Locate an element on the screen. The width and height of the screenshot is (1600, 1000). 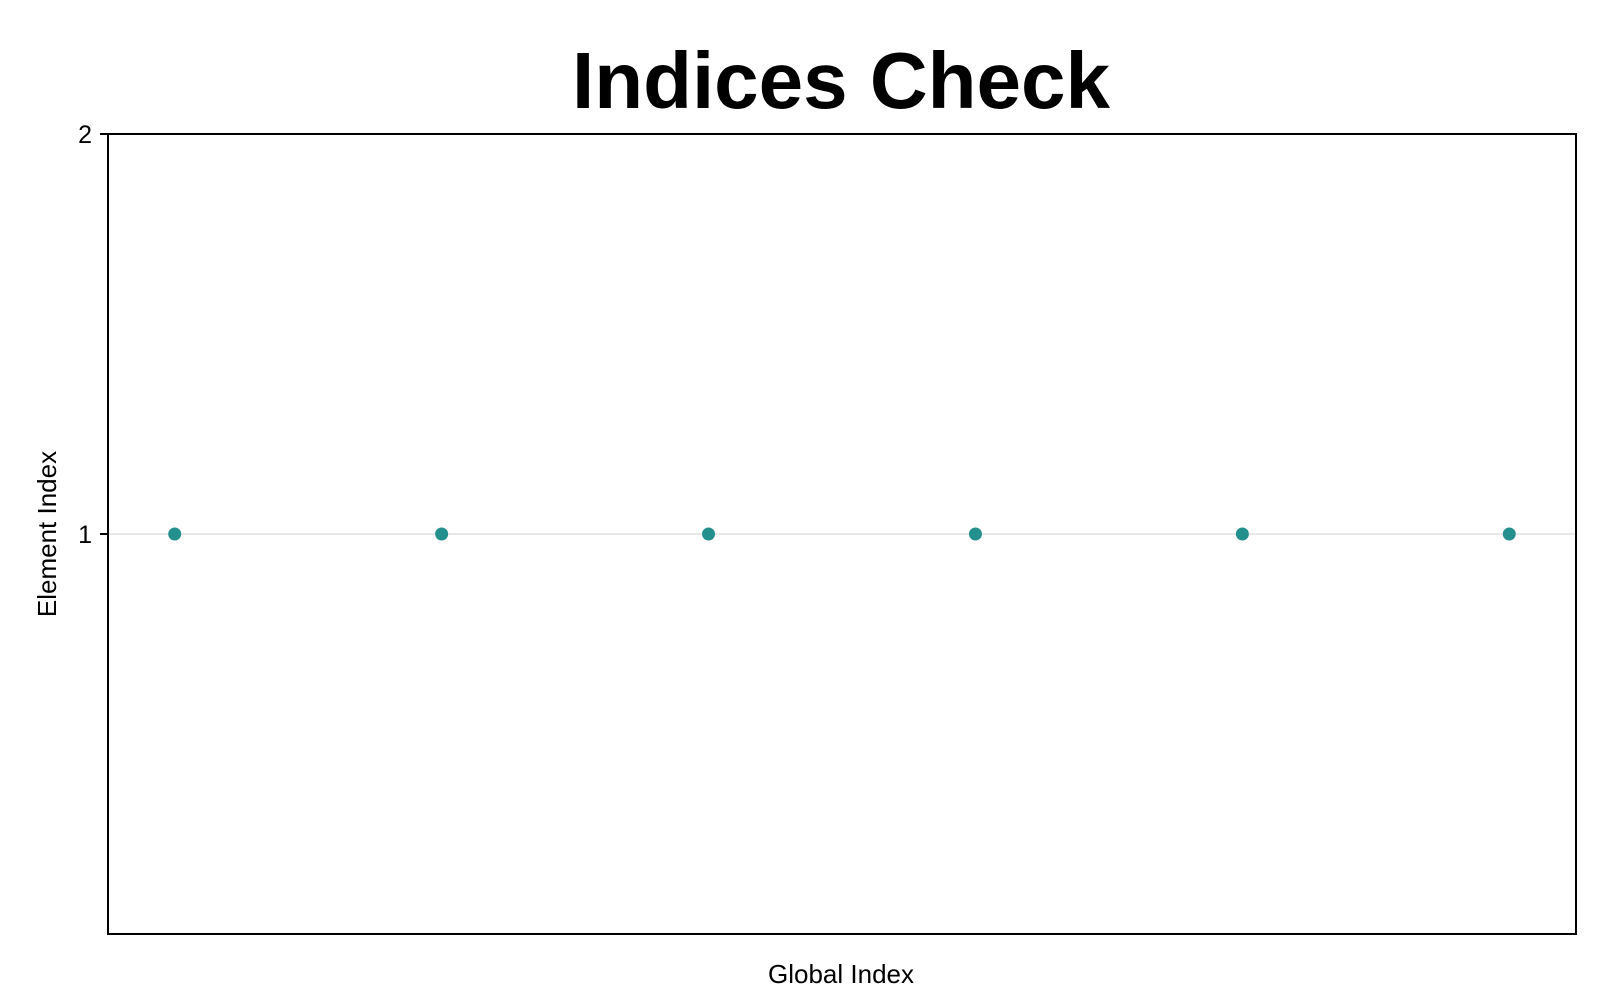
y-tick-label: 2 is located at coordinates (85, 135).